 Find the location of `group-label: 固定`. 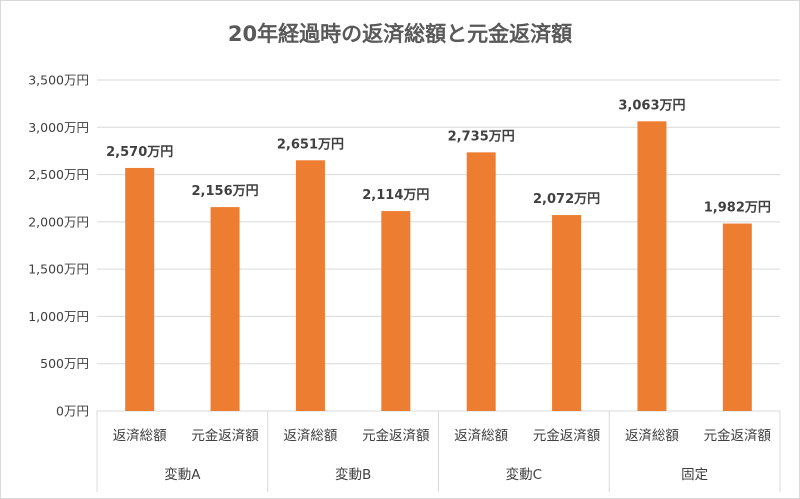

group-label: 固定 is located at coordinates (694, 475).